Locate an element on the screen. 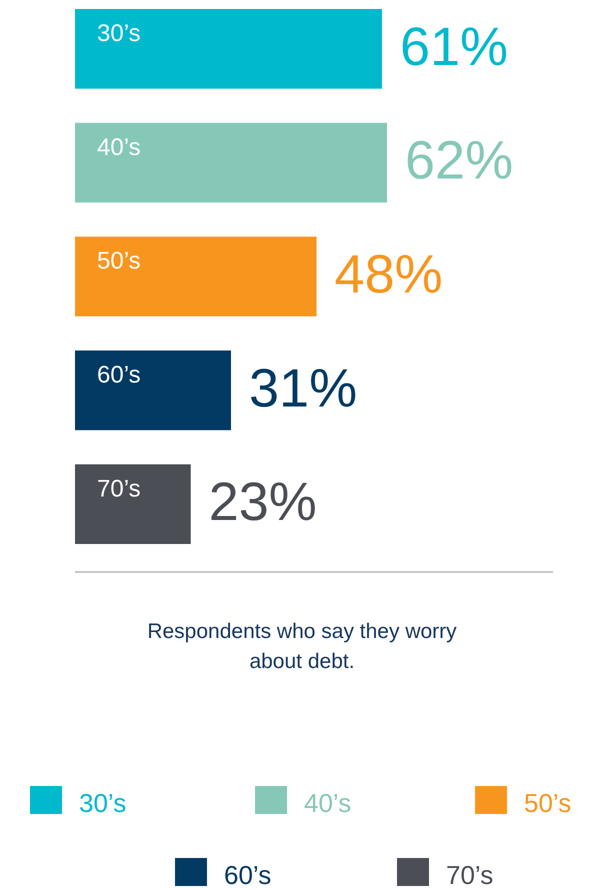 This screenshot has width=603, height=889. text: Respondents who say they worry about debt. is located at coordinates (302, 646).